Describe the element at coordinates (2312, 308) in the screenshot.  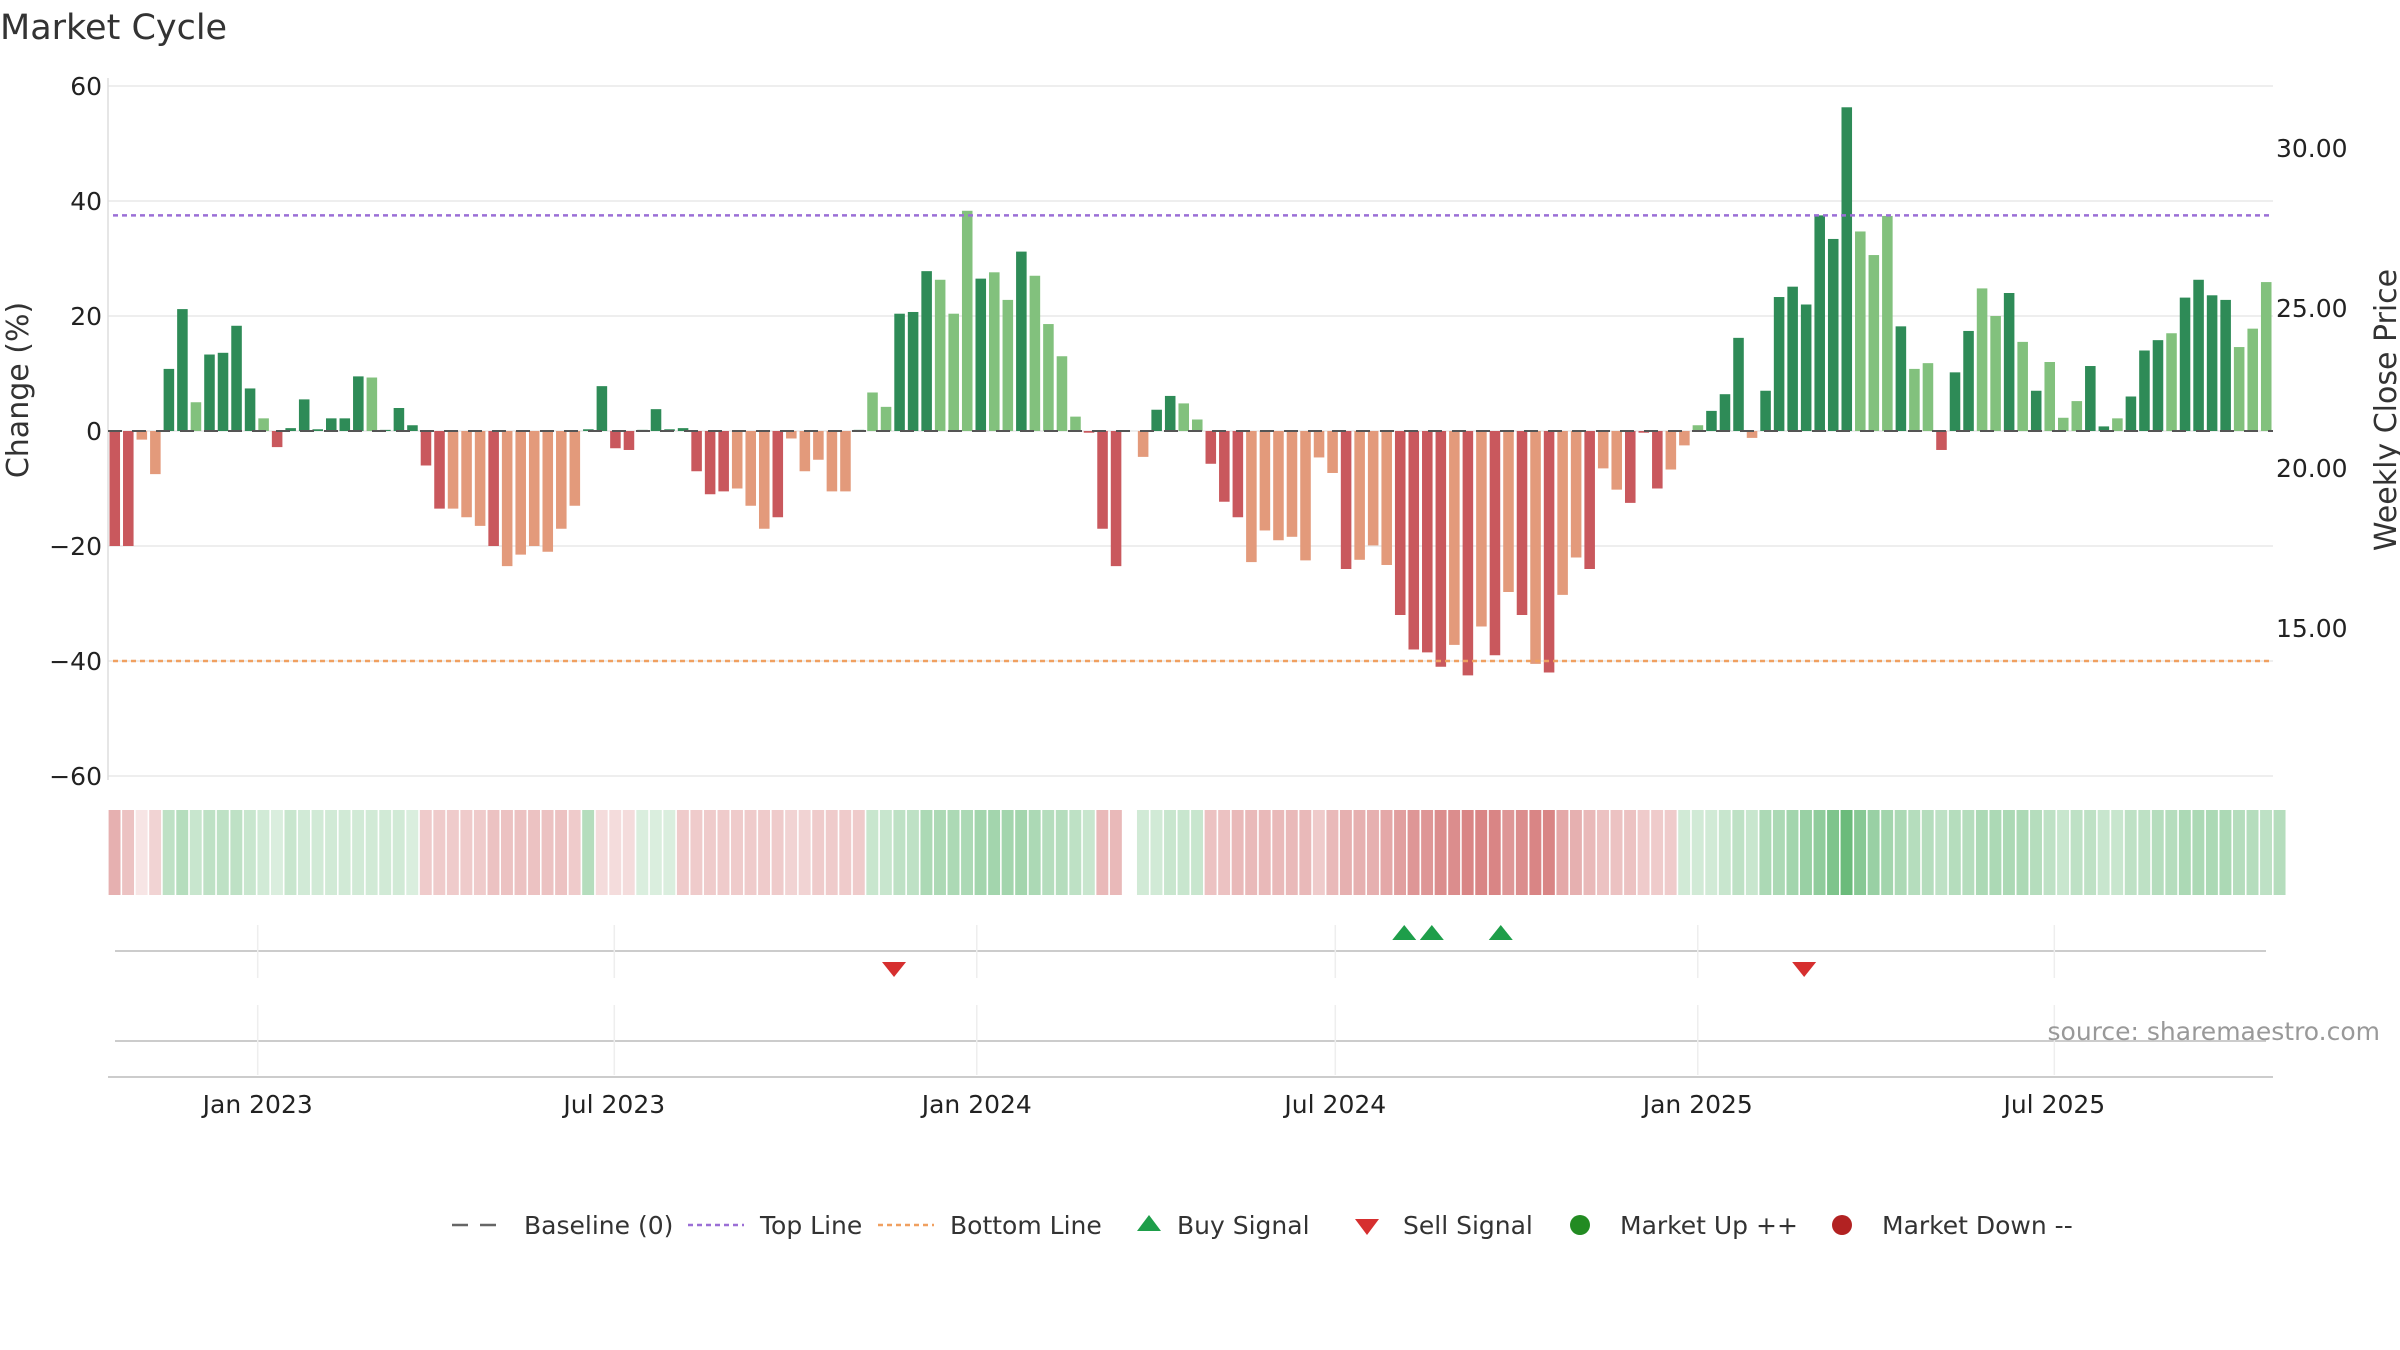
I see `right-tick-label: 25.00` at that location.